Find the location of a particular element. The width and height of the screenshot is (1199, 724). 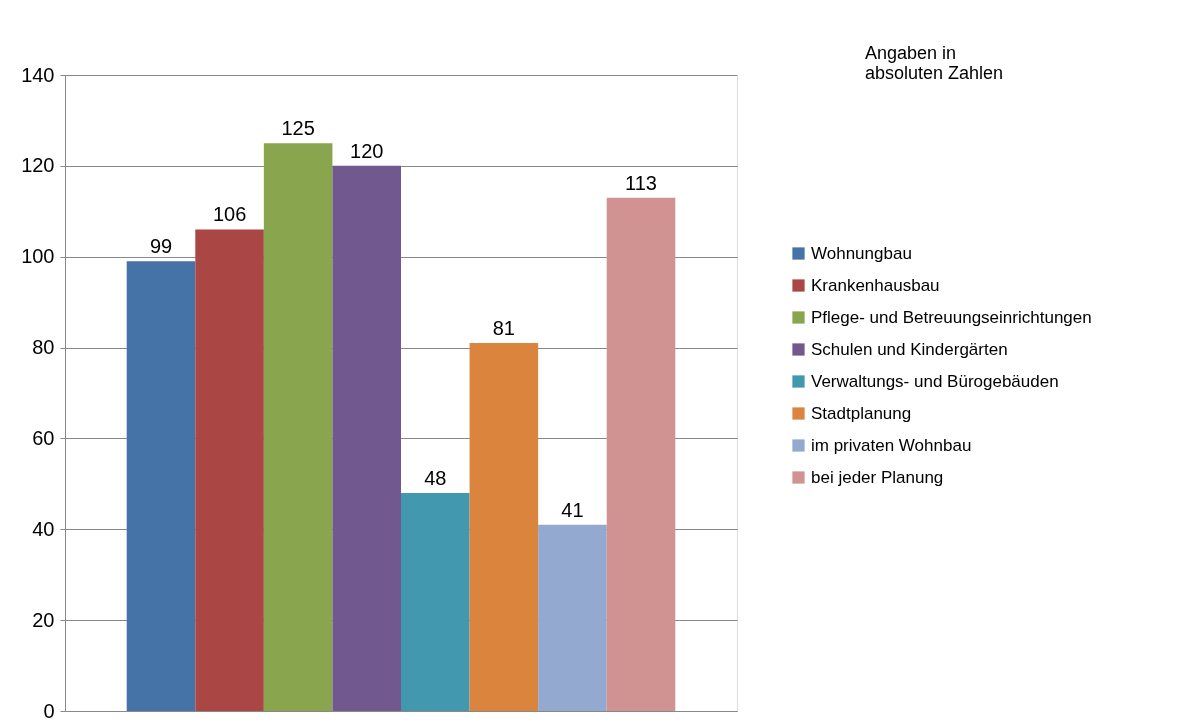

data-label: 81 is located at coordinates (503, 328).